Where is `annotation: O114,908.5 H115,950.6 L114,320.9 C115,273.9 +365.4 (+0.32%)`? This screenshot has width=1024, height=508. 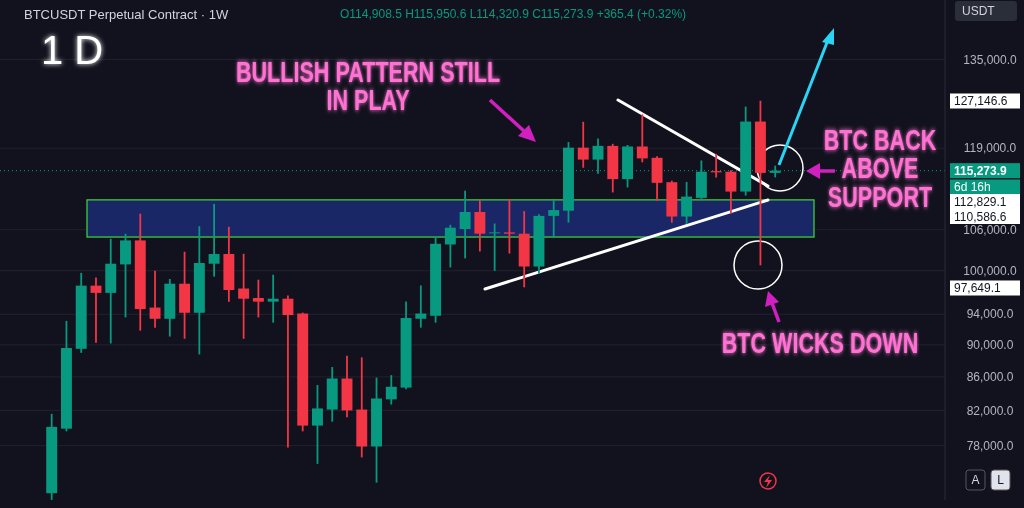
annotation: O114,908.5 H115,950.6 L114,320.9 C115,273.9 +365.4 (+0.32%) is located at coordinates (513, 14).